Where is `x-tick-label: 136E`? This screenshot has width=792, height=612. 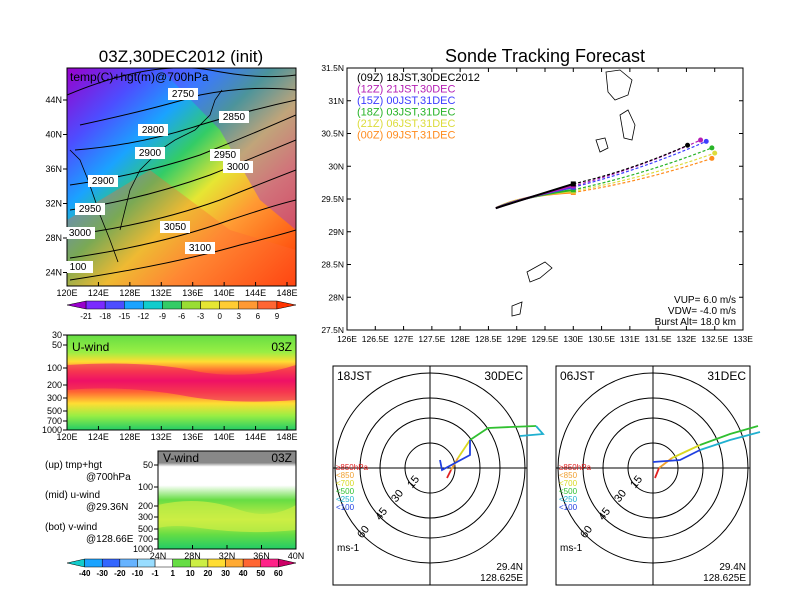 x-tick-label: 136E is located at coordinates (192, 437).